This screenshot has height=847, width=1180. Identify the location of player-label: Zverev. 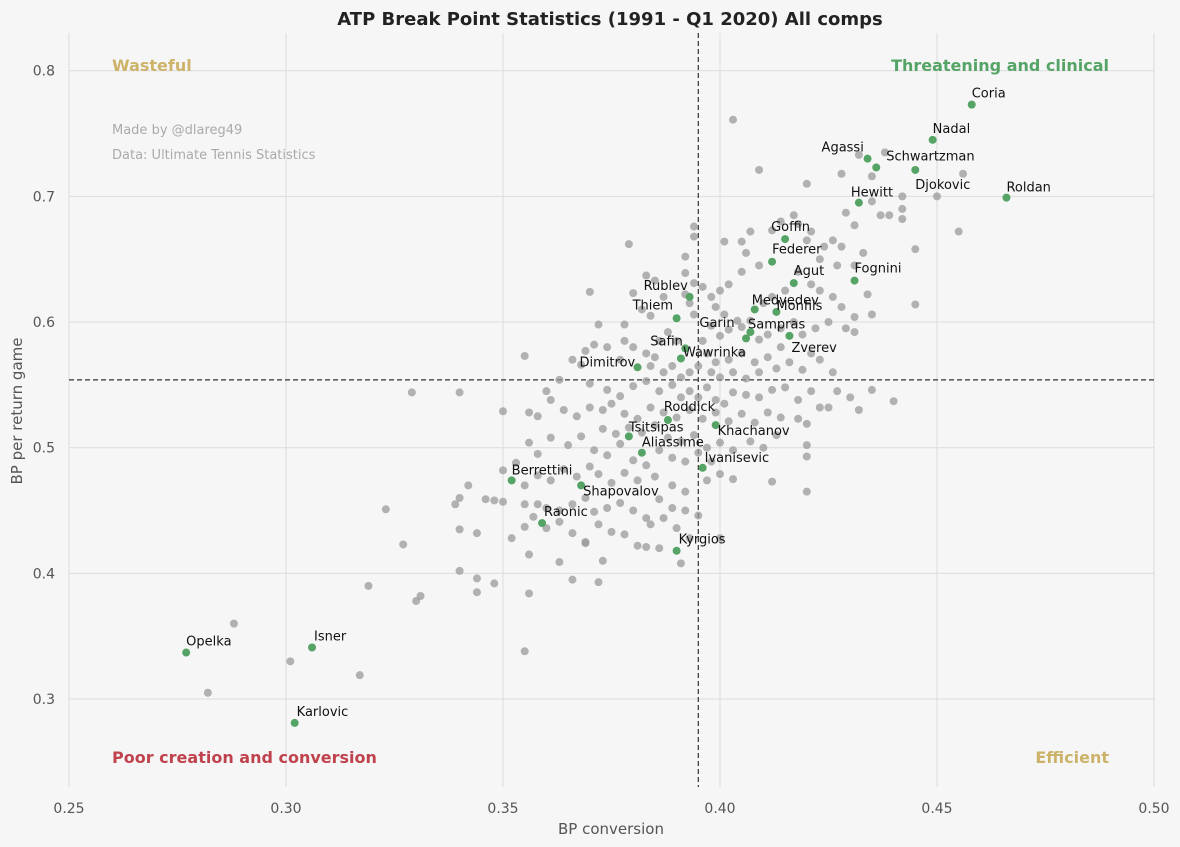
(814, 348).